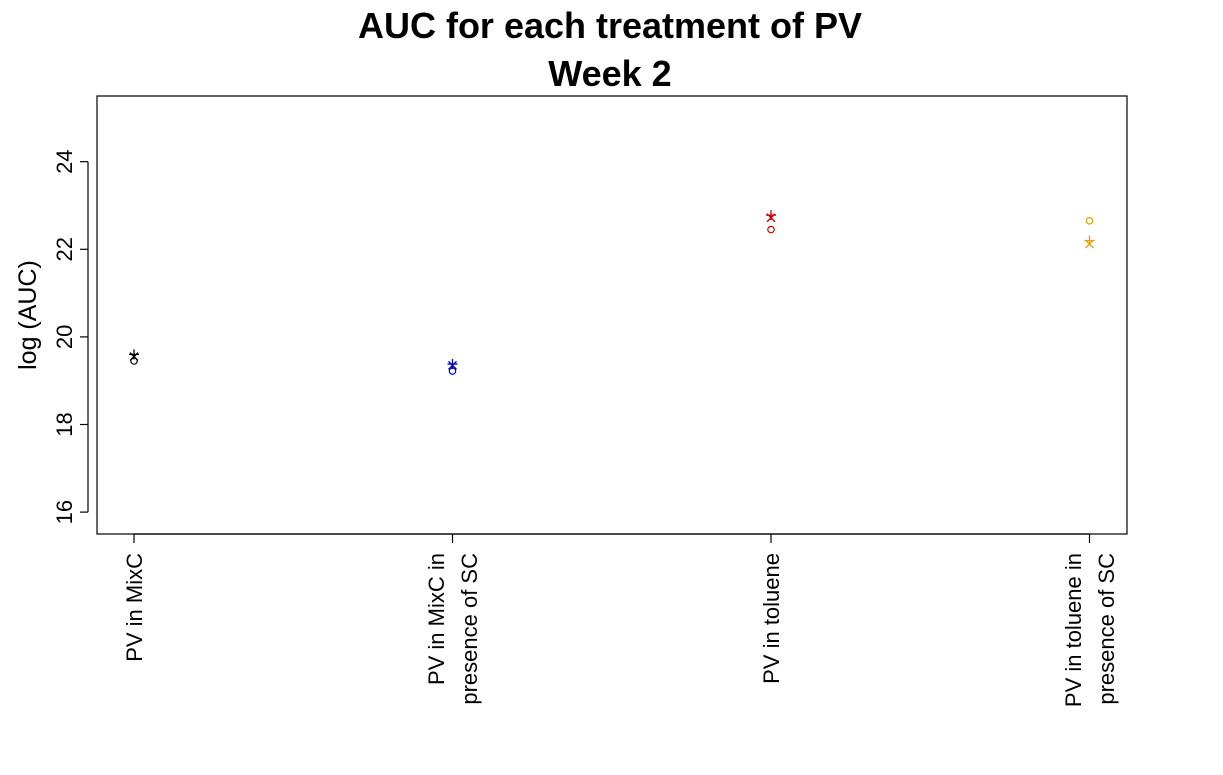 The width and height of the screenshot is (1223, 775). I want to click on chart-title-line-1: AUC for each treatment of PV, so click(610, 25).